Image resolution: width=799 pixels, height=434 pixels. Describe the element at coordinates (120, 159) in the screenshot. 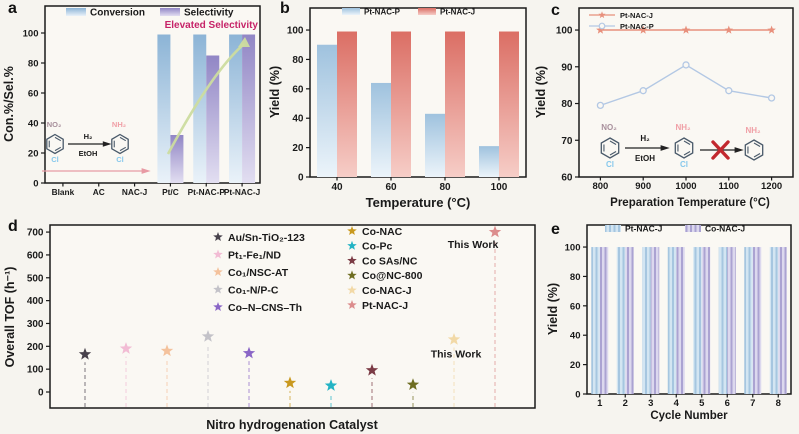

I see `product-cl-label: Cl` at that location.